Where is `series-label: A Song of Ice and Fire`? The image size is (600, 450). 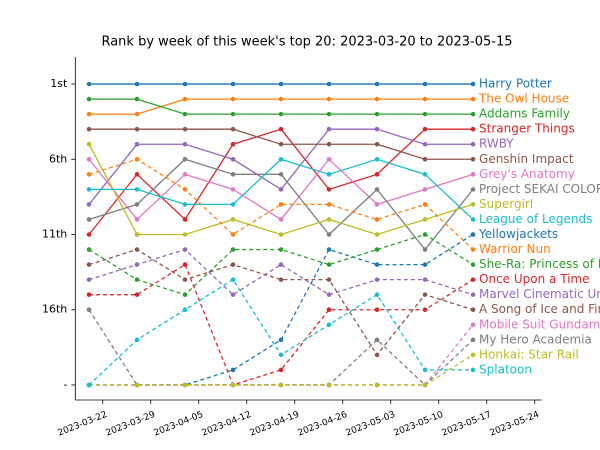
series-label: A Song of Ice and Fire is located at coordinates (539, 309).